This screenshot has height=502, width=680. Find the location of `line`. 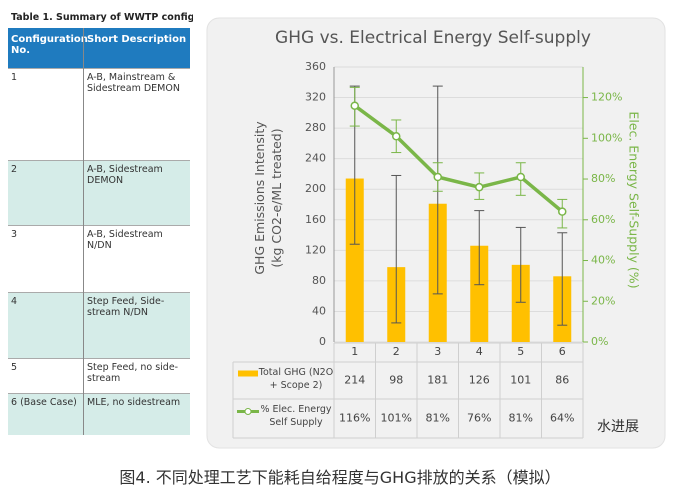

line is located at coordinates (458, 158).